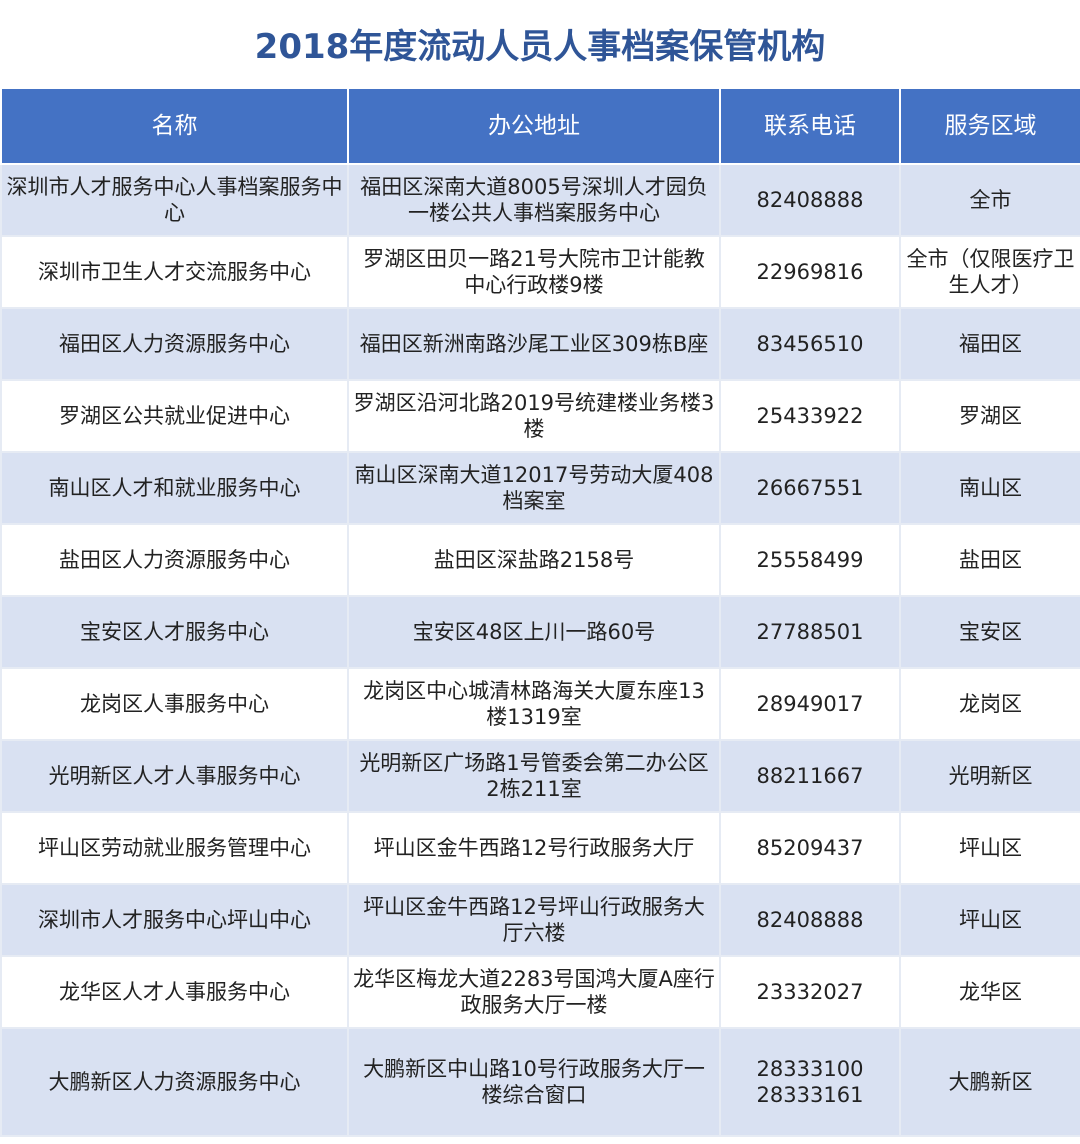 This screenshot has height=1144, width=1080. I want to click on header-area: 服务区域, so click(989, 126).